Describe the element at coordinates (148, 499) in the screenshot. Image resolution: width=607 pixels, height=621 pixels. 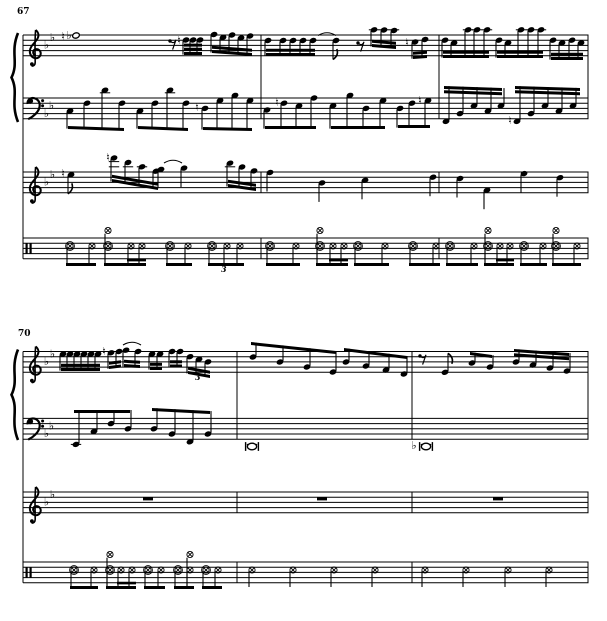
I see `whole-rest-icon` at that location.